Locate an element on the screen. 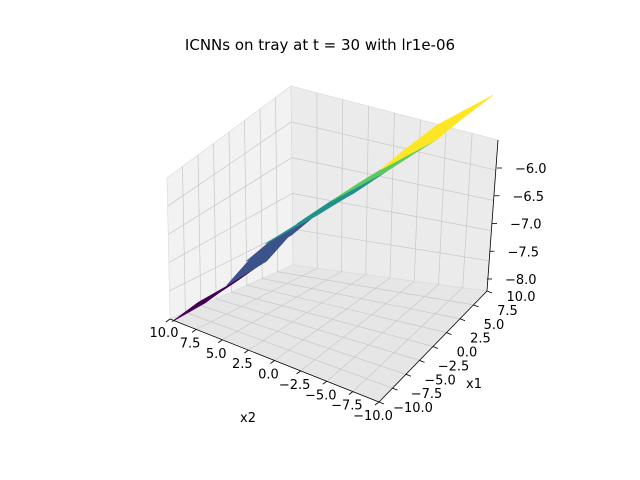  z-tick-label: −7.0 is located at coordinates (526, 225).